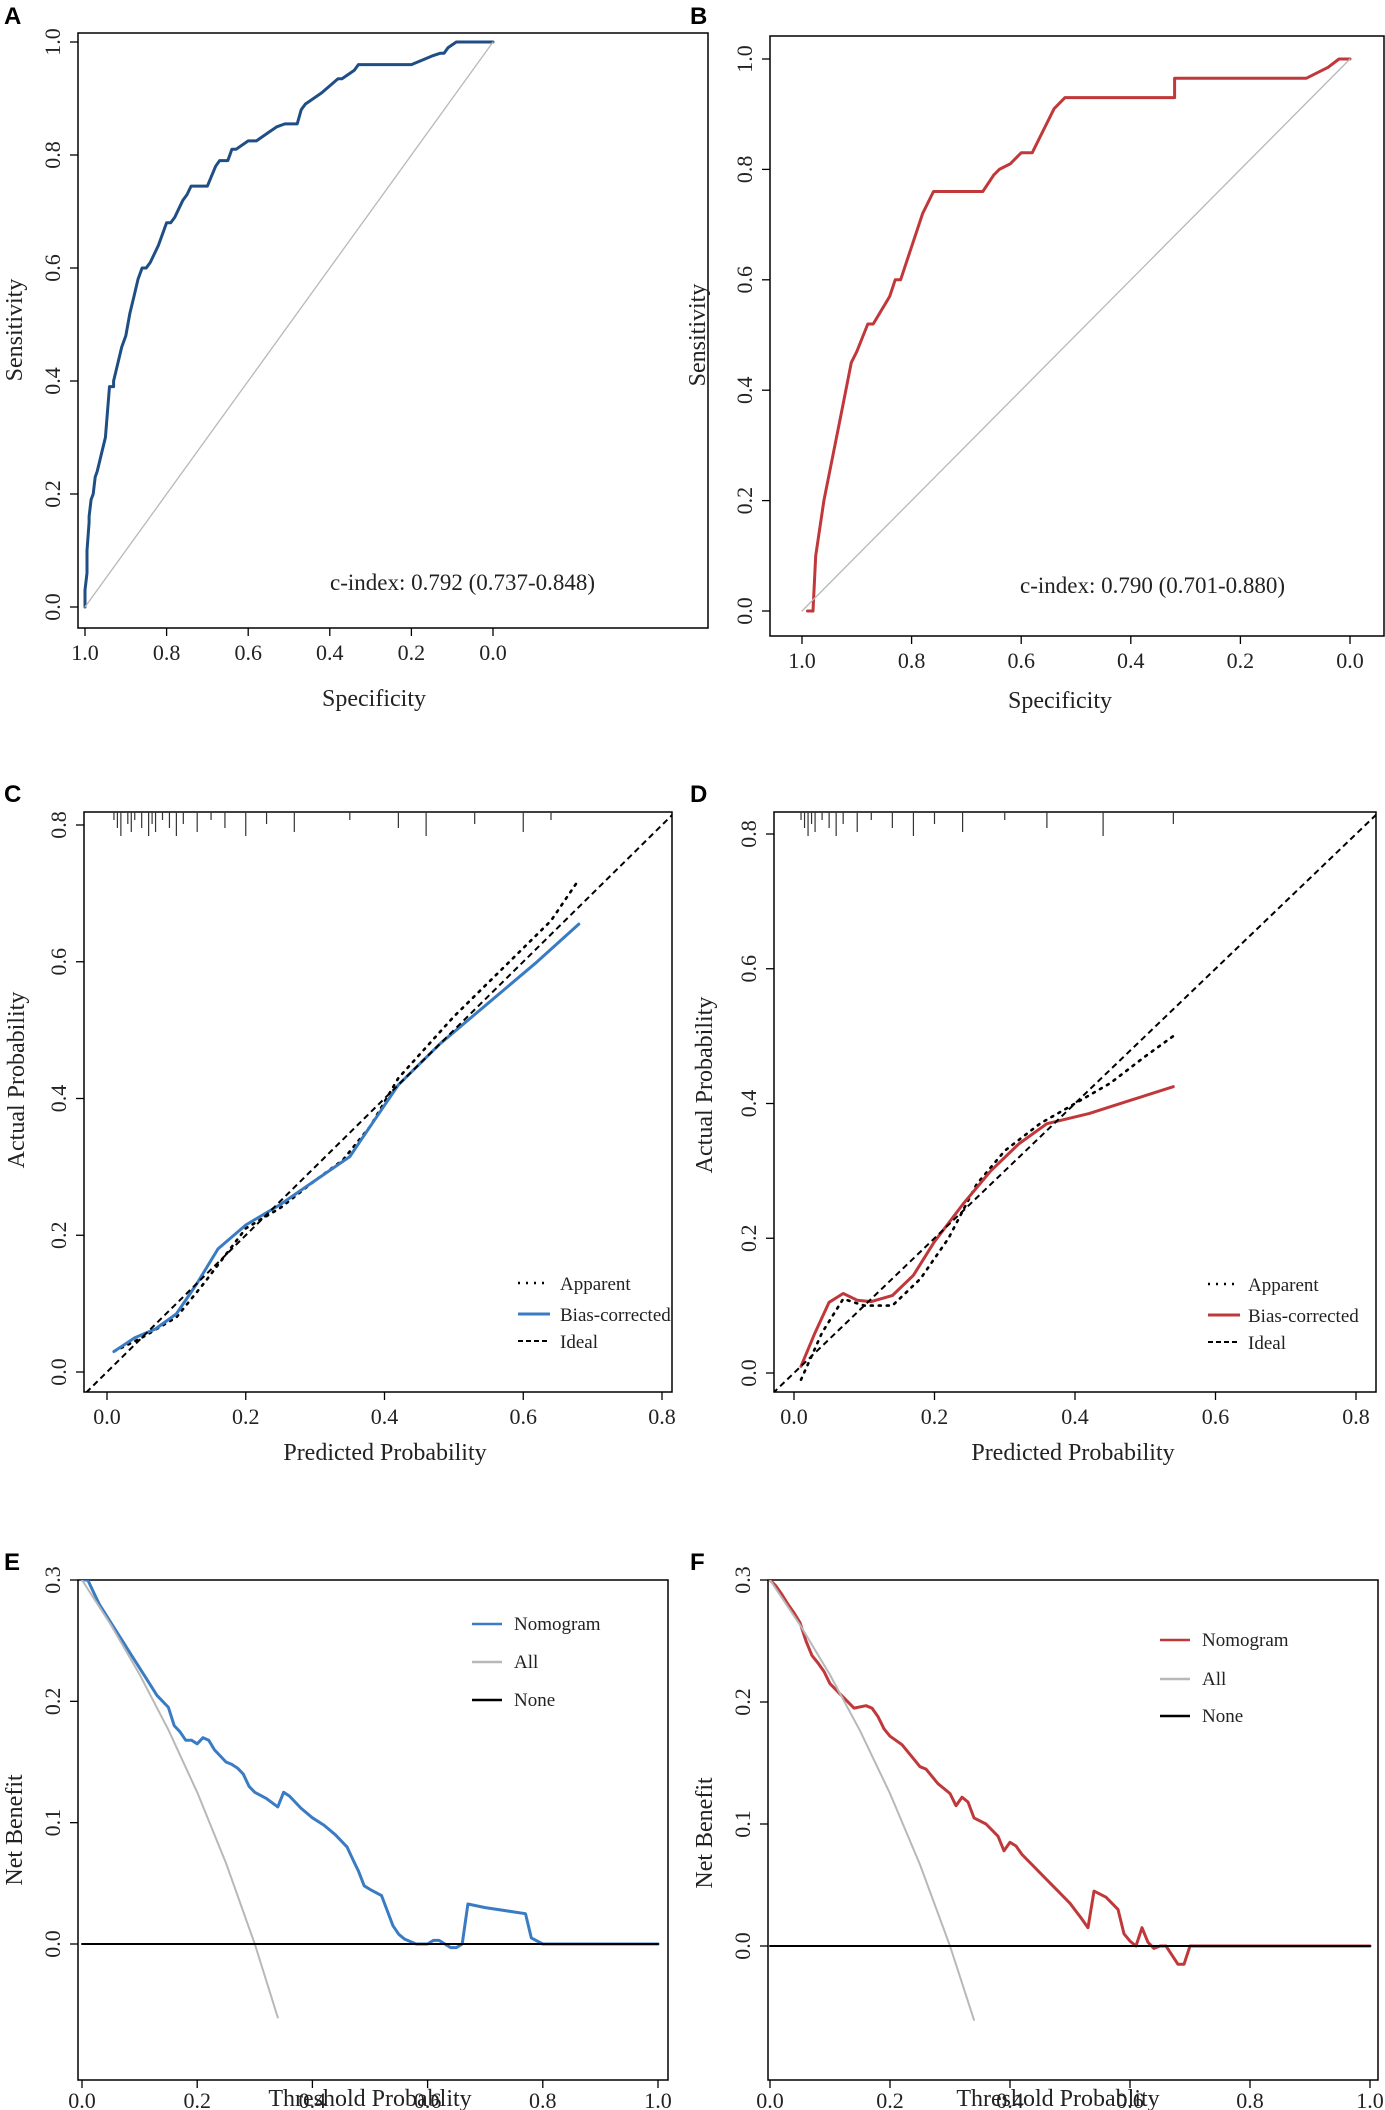 This screenshot has height=2110, width=1385. I want to click on series-roc-line, so click(1079, 335).